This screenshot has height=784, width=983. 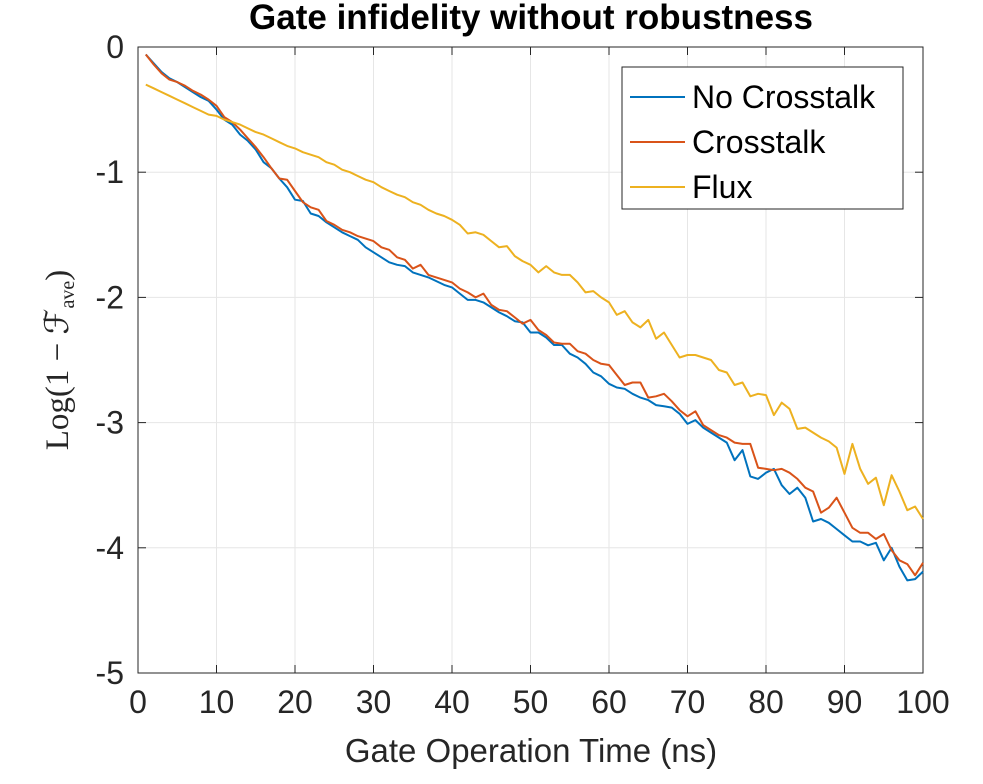 I want to click on y-tick-label: -1, so click(x=110, y=172).